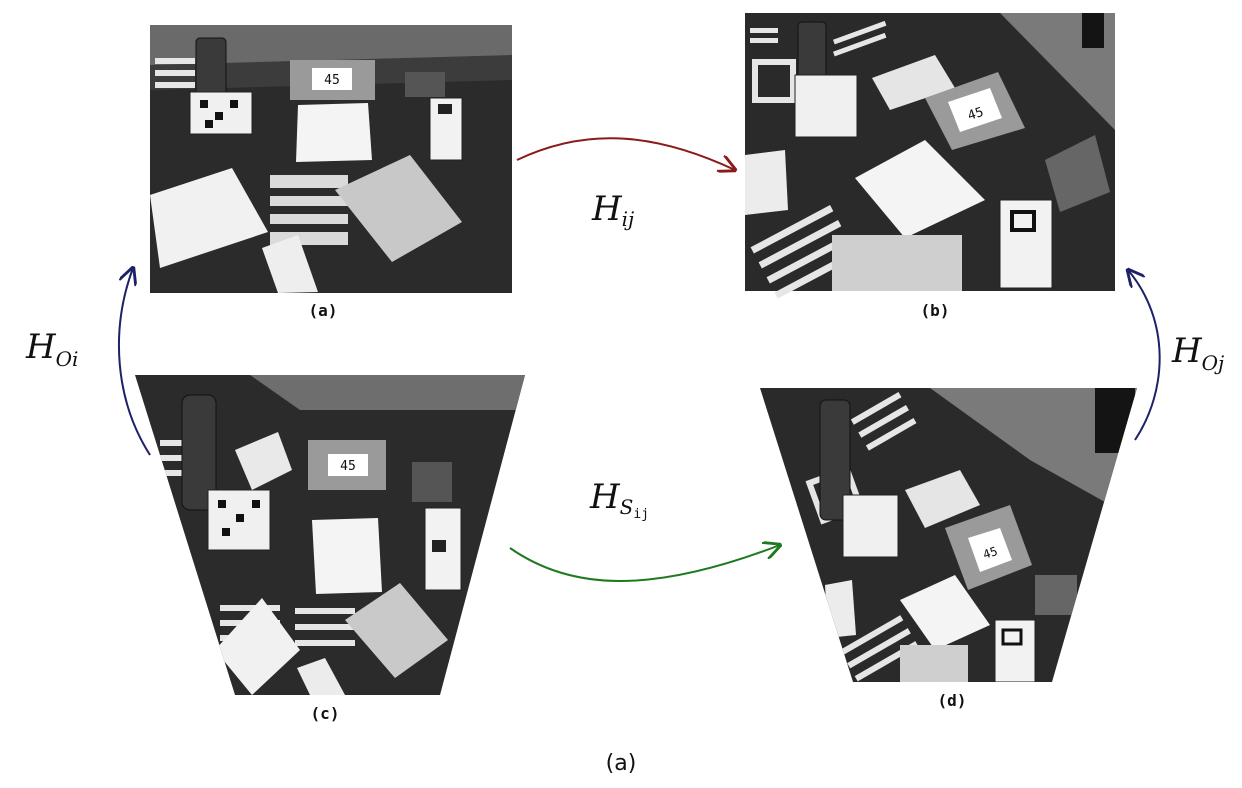 Image resolution: width=1242 pixels, height=788 pixels. I want to click on number-card-c: 45, so click(348, 466).